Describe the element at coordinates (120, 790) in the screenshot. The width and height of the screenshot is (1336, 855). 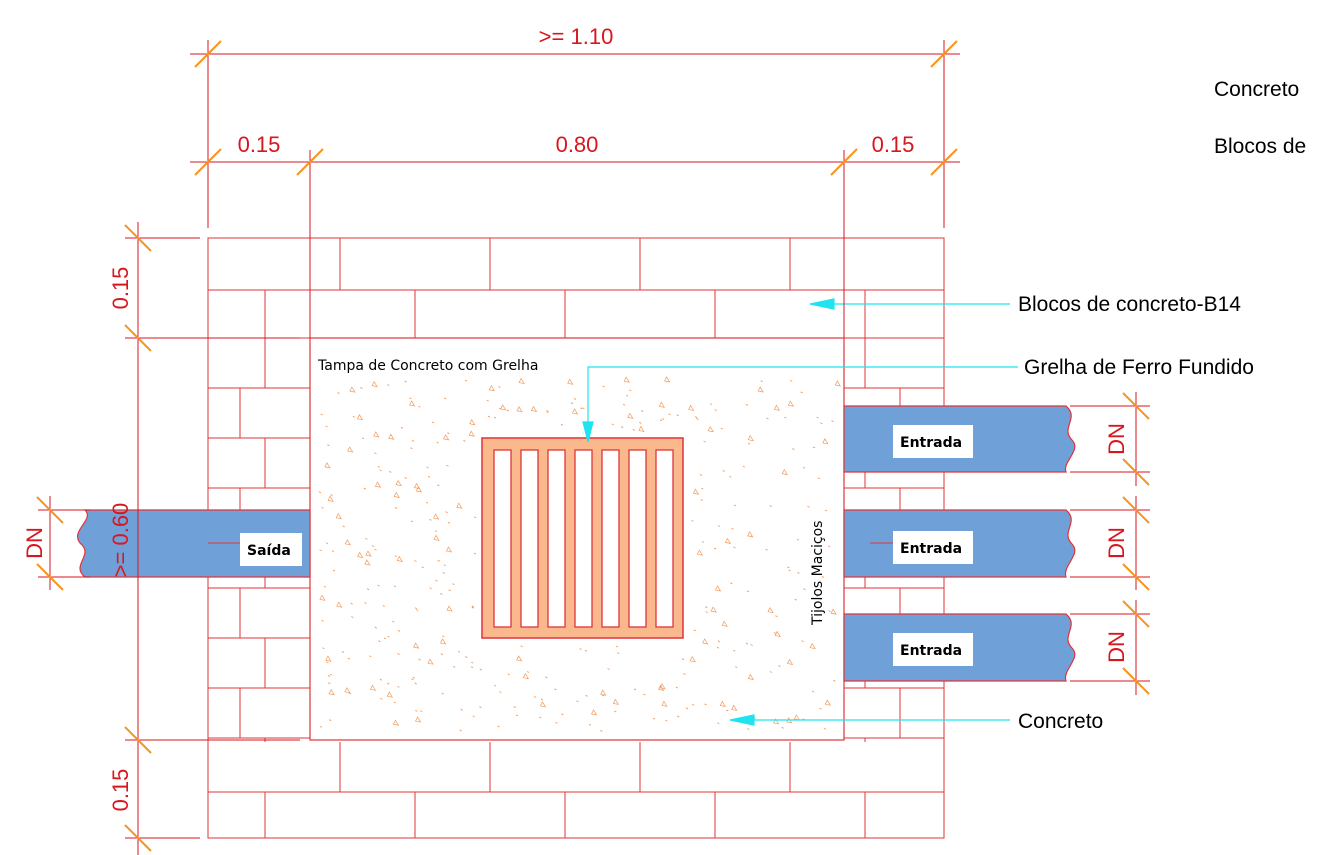
I see `dim-bottom-wall: 0.15` at that location.